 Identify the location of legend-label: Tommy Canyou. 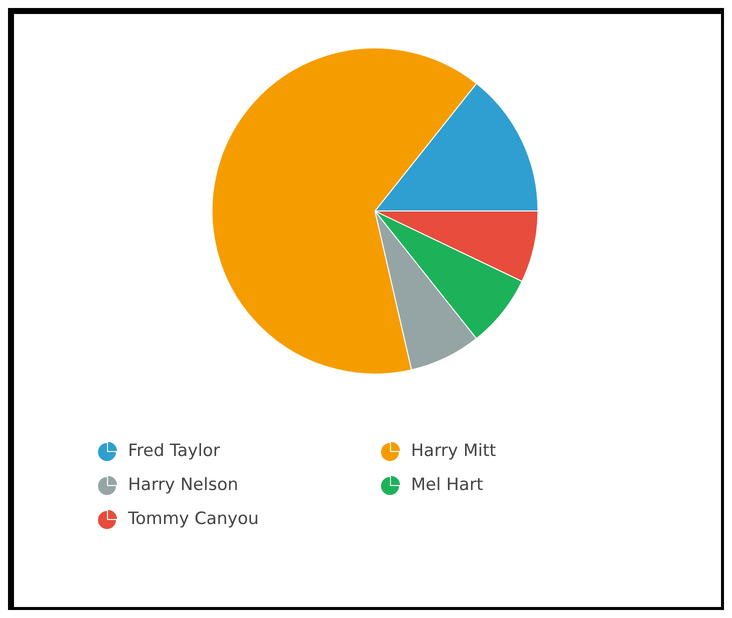
(193, 519).